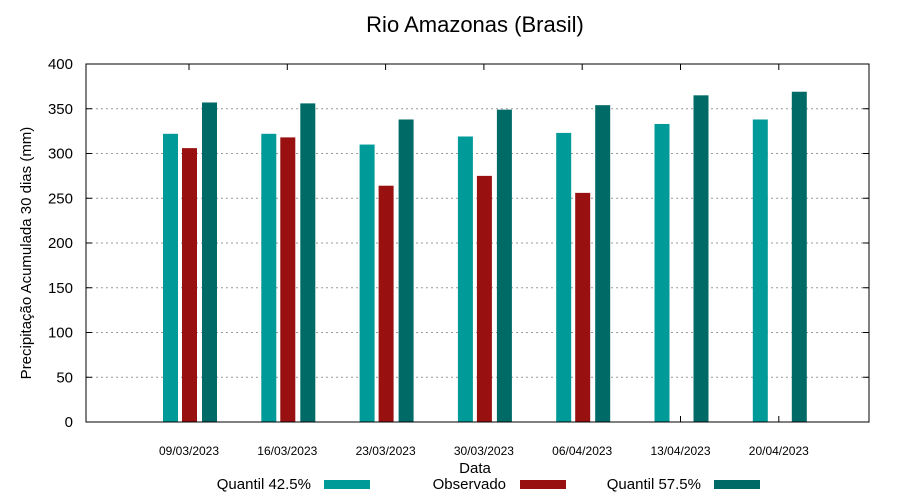 The width and height of the screenshot is (900, 500). I want to click on legend-label: Observado, so click(469, 484).